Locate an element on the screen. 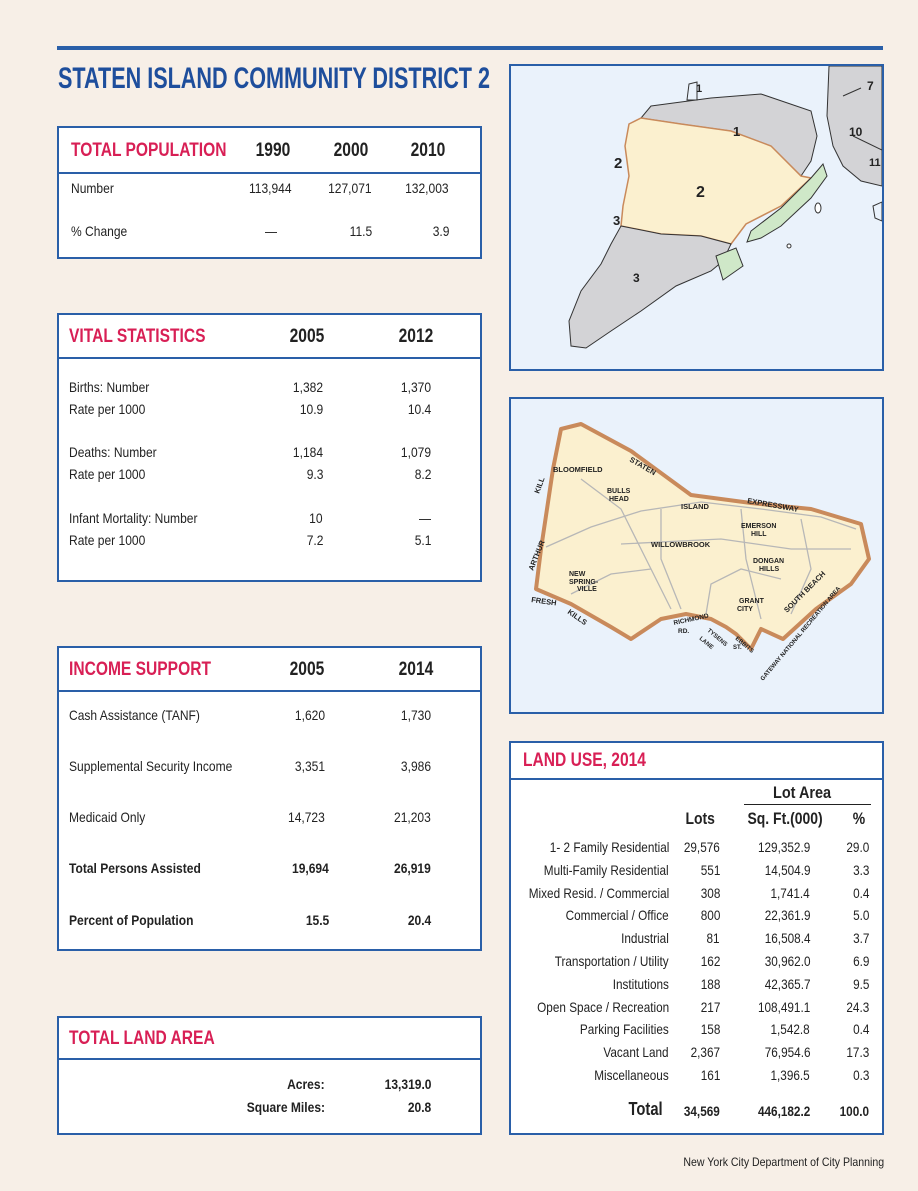 Image resolution: width=918 pixels, height=1191 pixels. land-use-sqft: 1,542.8 is located at coordinates (790, 1029).